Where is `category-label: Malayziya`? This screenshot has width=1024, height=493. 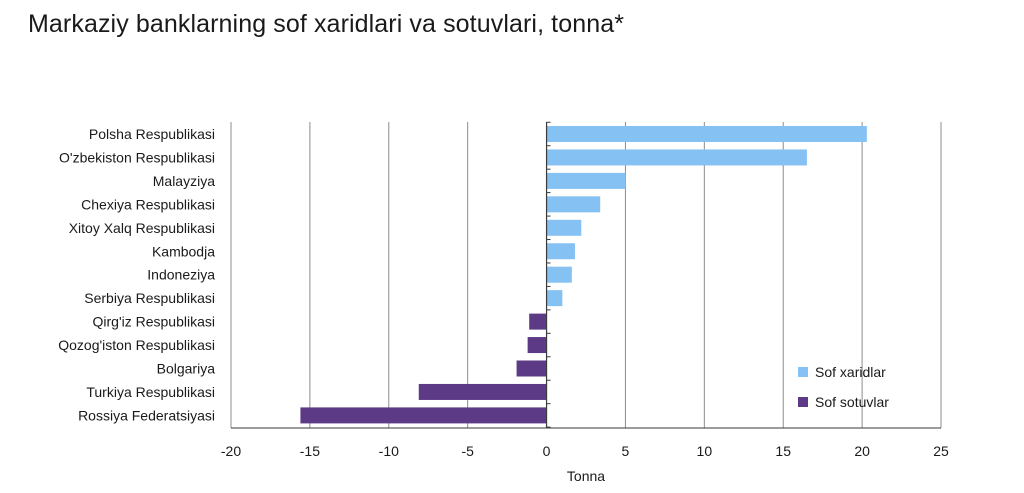
category-label: Malayziya is located at coordinates (184, 181).